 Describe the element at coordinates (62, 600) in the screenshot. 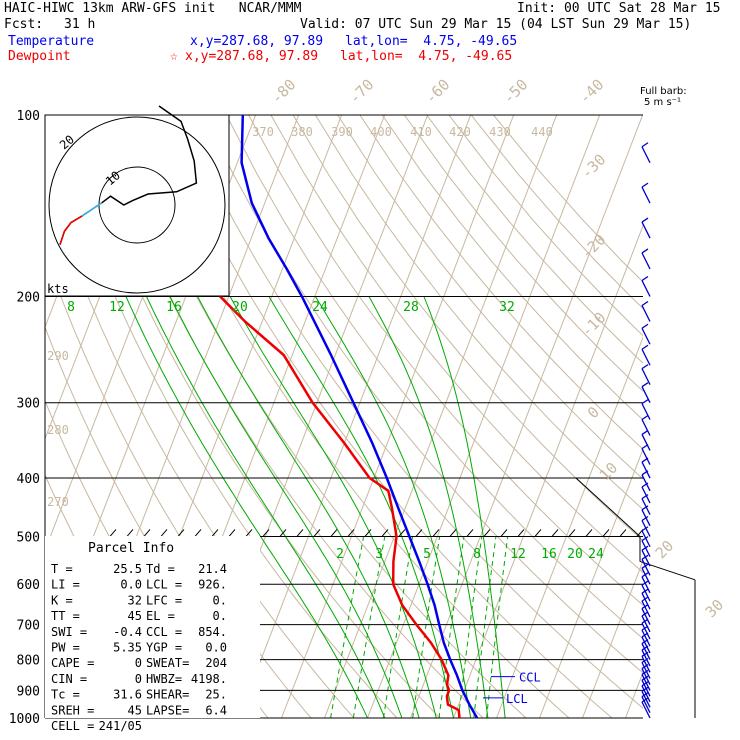

I see `parcel-label: K =` at that location.